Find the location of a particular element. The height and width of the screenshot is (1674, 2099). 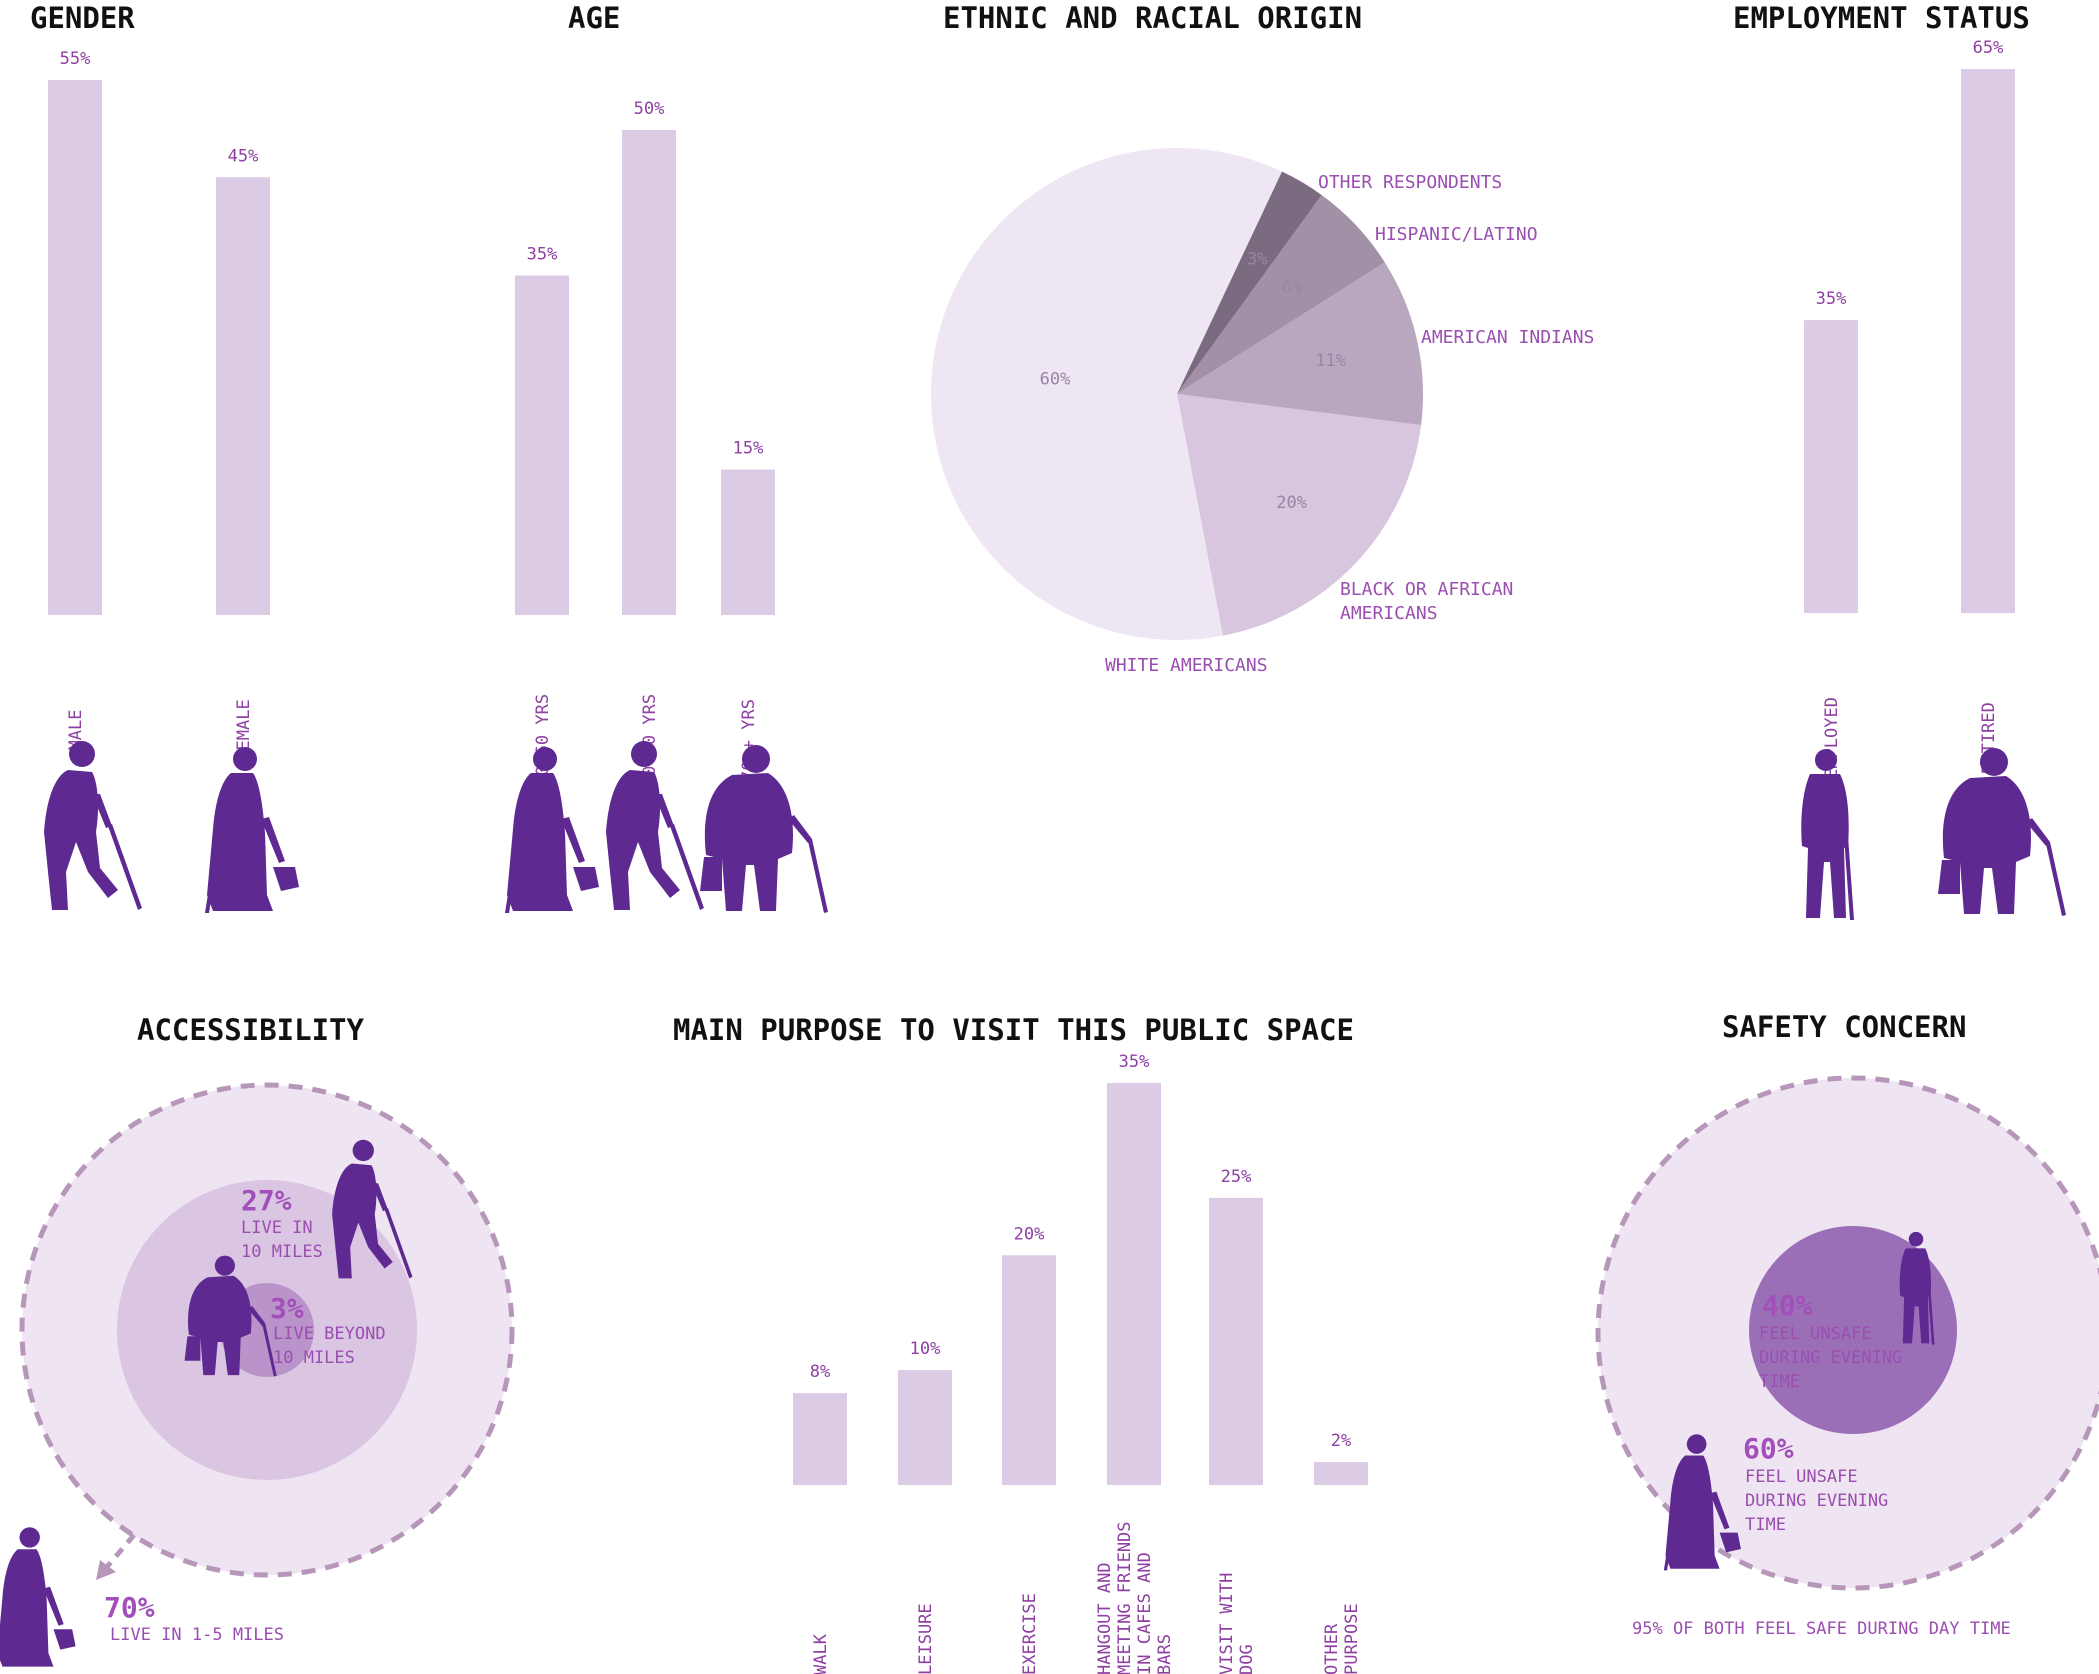

outer-value: 60% is located at coordinates (1768, 1448).